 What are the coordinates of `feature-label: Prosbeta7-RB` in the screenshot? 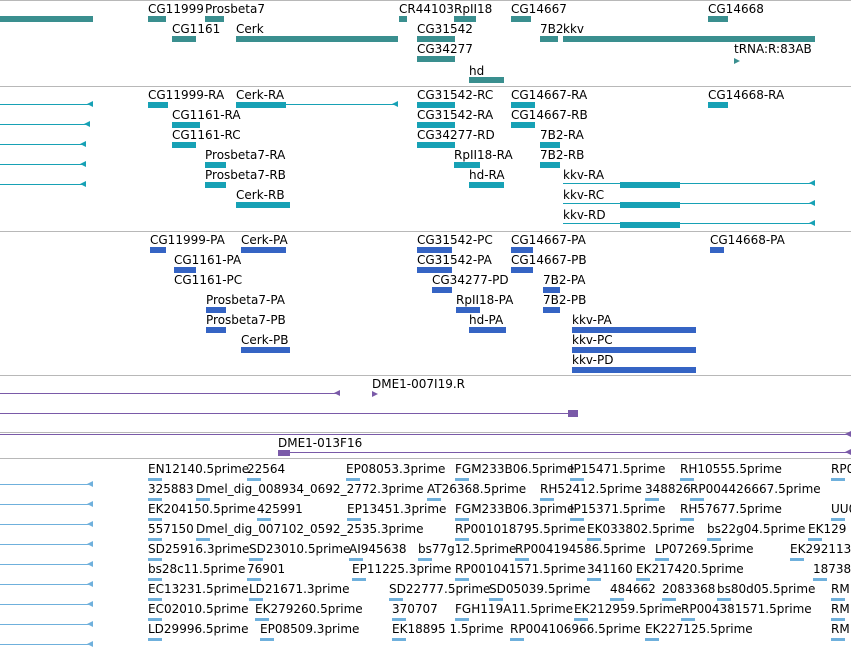 It's located at (245, 175).